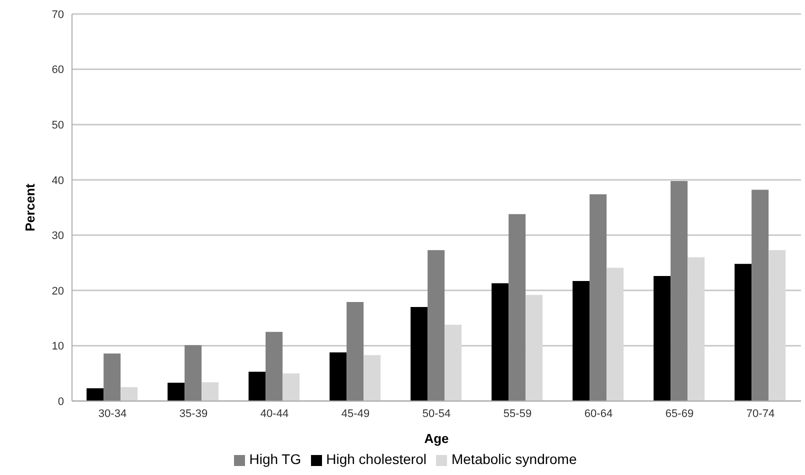 Image resolution: width=805 pixels, height=475 pixels. I want to click on legend-label: Metabolic syndrome, so click(514, 459).